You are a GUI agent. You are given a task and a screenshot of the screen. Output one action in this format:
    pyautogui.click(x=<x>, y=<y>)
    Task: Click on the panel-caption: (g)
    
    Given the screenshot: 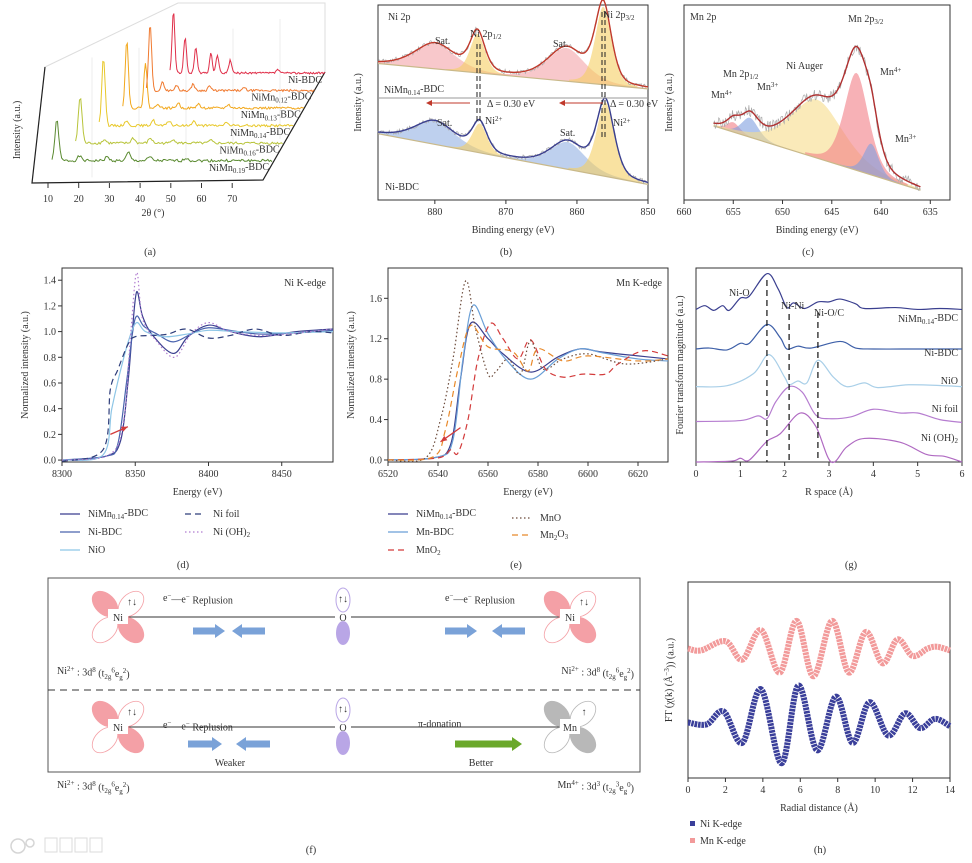 What is the action you would take?
    pyautogui.click(x=851, y=565)
    